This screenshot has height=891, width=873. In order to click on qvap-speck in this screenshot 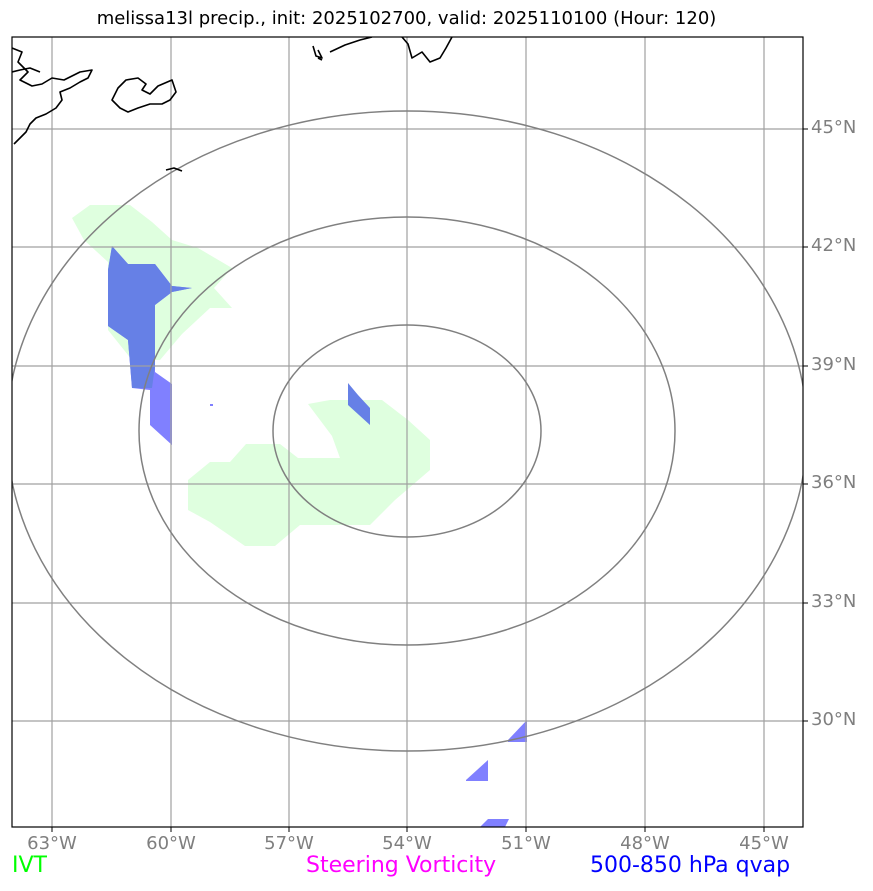, I will do `click(211, 405)`.